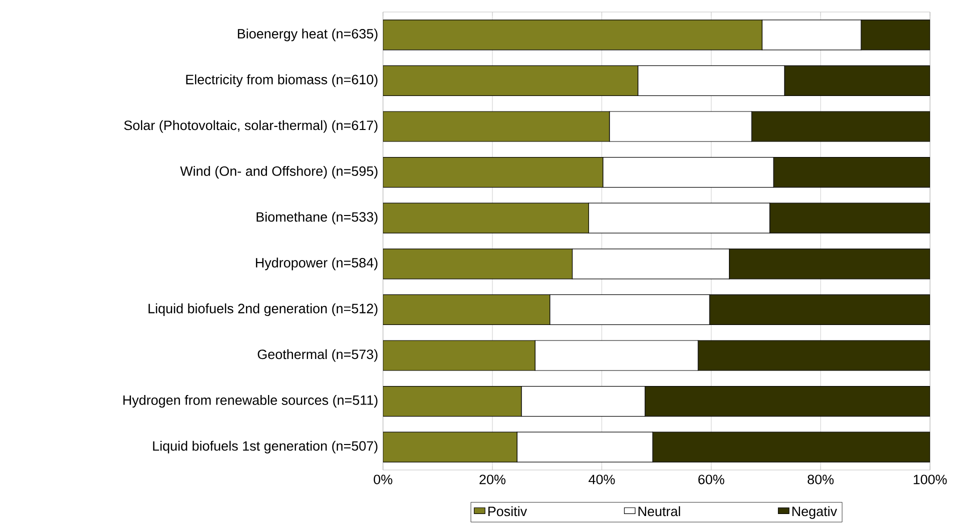 The width and height of the screenshot is (955, 526). Describe the element at coordinates (930, 479) in the screenshot. I see `x-tick-label: 100%` at that location.